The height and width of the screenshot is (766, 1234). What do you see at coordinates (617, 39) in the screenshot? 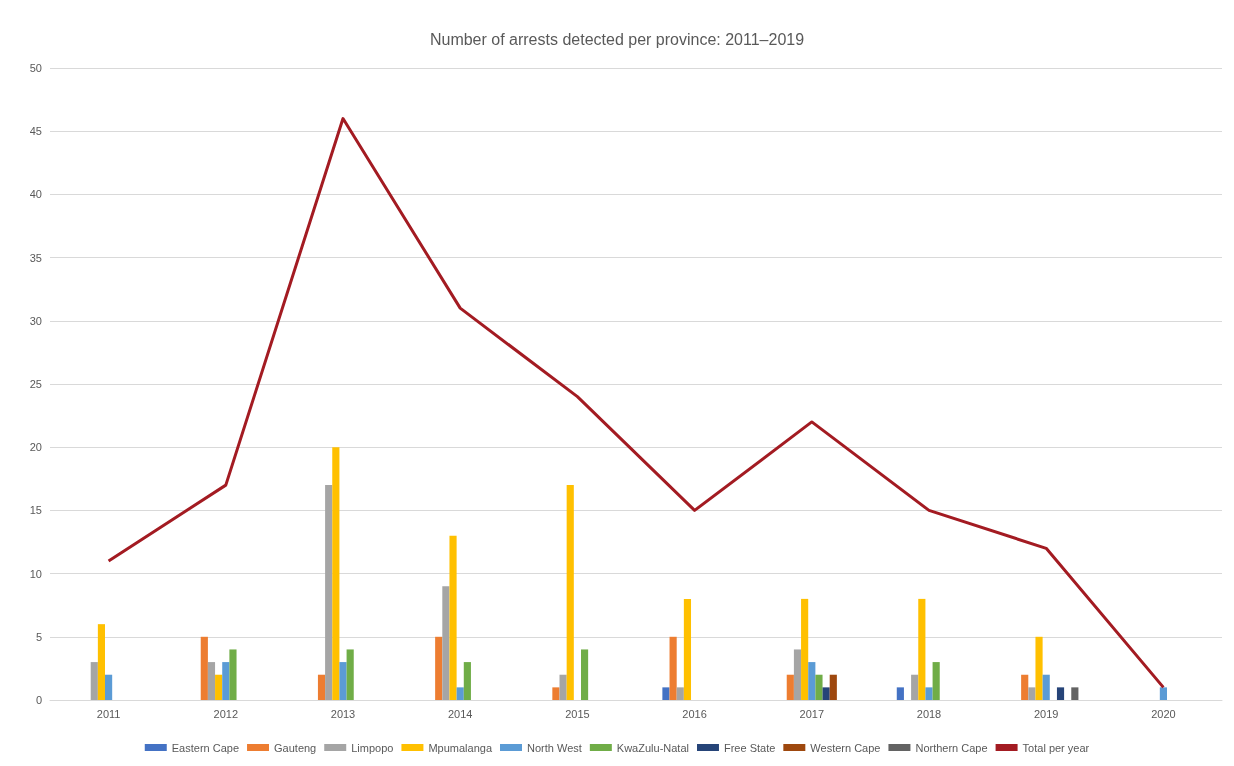
I see `chart-title: Number of arrests detected per province: 2011–2019` at bounding box center [617, 39].